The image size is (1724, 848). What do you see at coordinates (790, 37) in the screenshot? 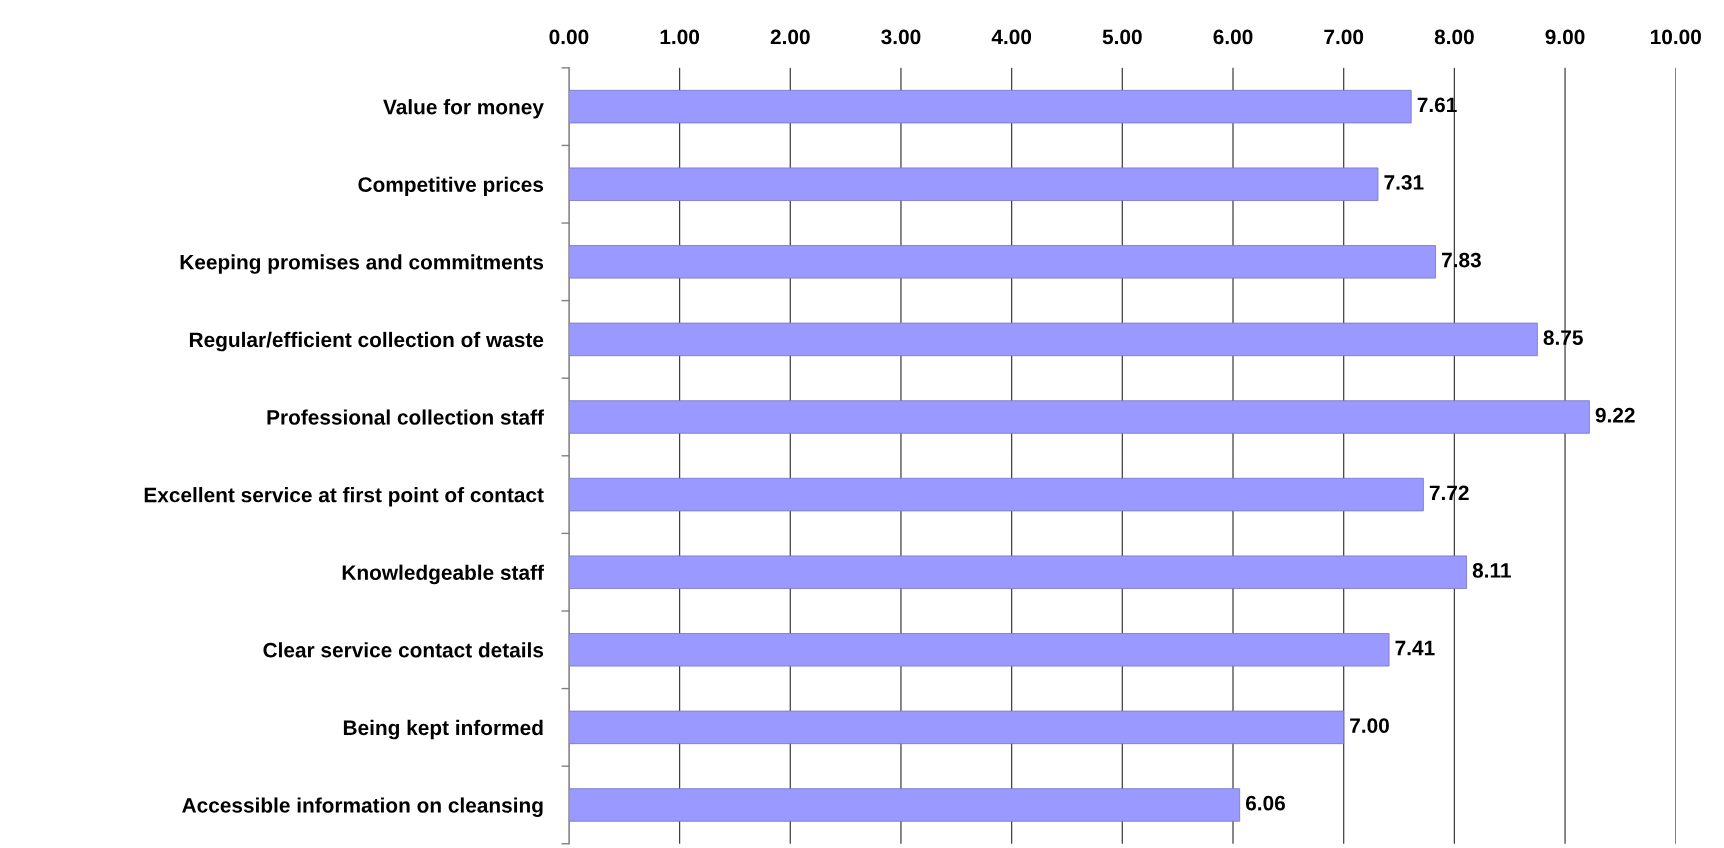
I see `x-tick-label: 2.00` at bounding box center [790, 37].